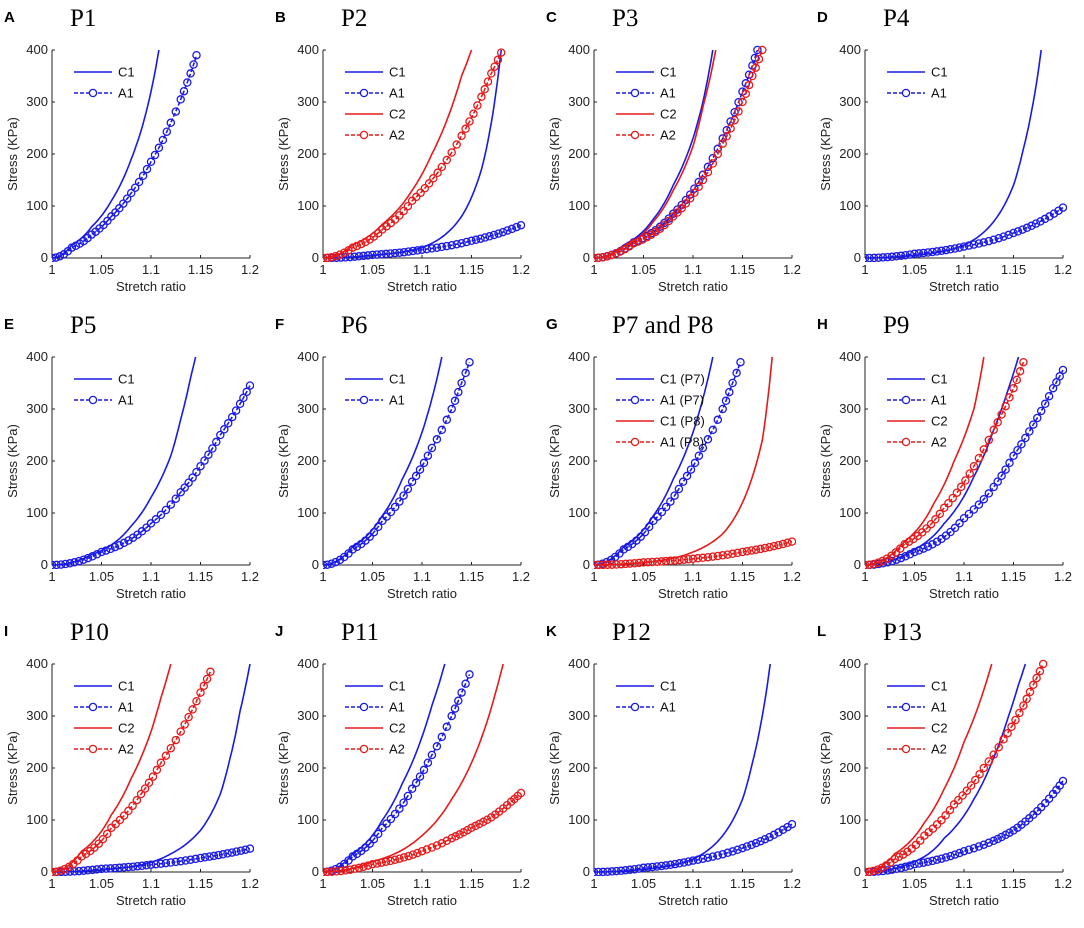 This screenshot has width=1084, height=928. I want to click on legend-label: C1 (P8), so click(682, 421).